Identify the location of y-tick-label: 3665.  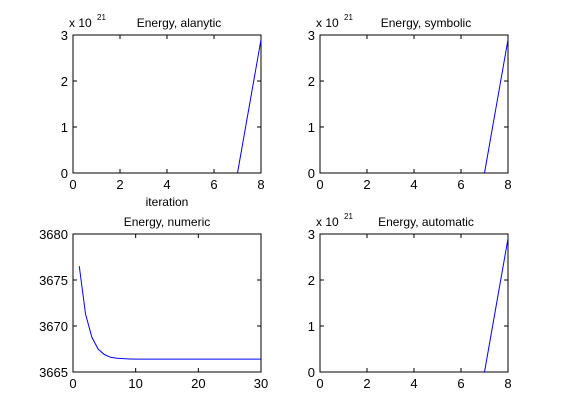
(53, 372).